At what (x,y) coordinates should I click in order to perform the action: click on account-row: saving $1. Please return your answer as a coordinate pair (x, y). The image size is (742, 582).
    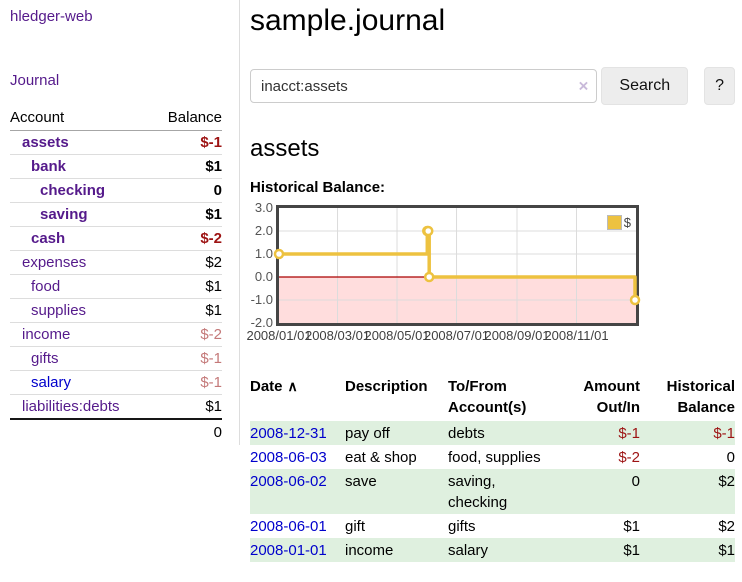
    Looking at the image, I should click on (116, 214).